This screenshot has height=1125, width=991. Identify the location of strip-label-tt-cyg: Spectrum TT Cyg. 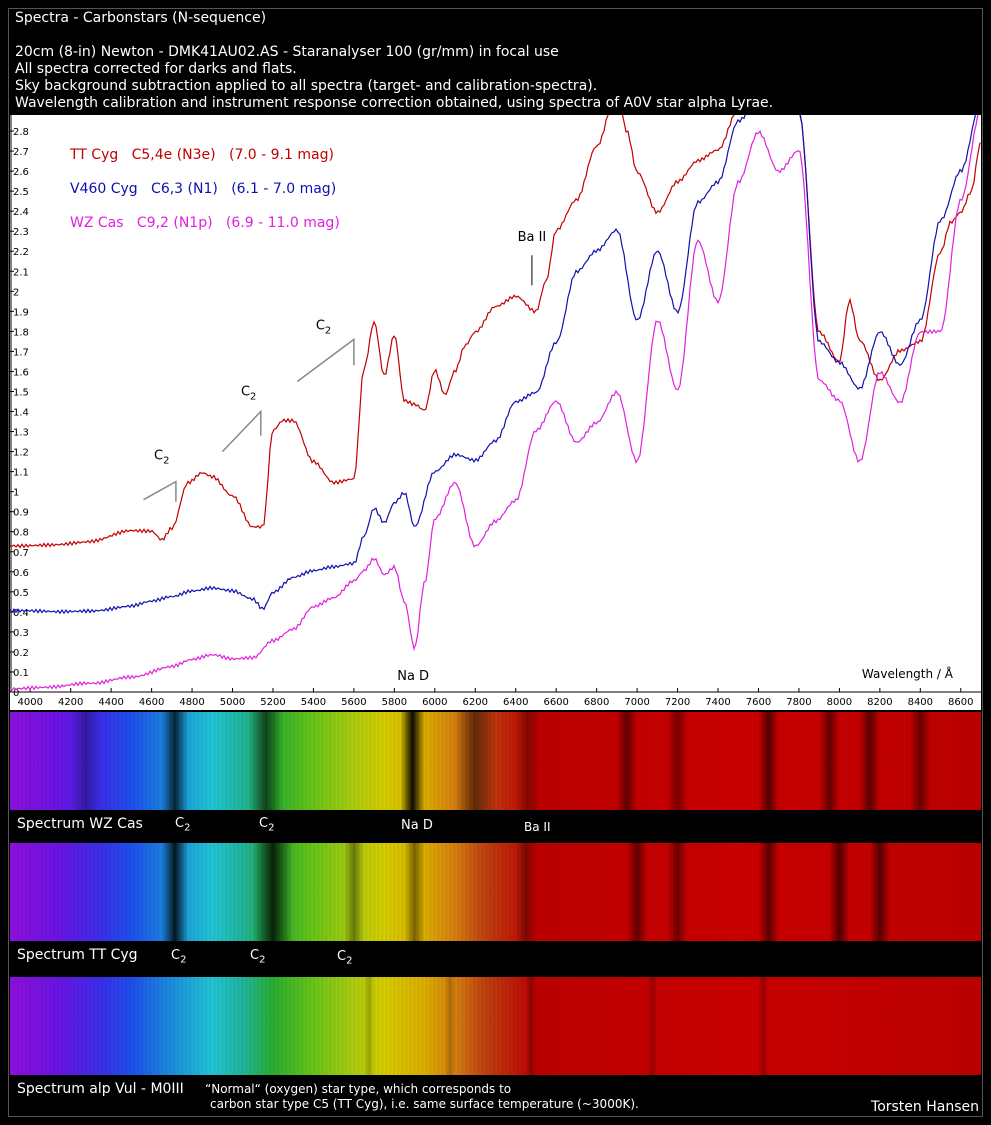
(77, 955).